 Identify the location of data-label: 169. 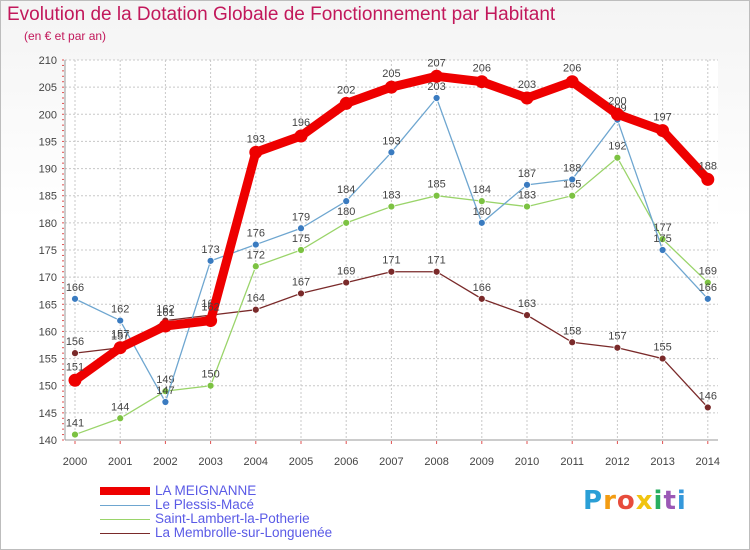
(708, 272).